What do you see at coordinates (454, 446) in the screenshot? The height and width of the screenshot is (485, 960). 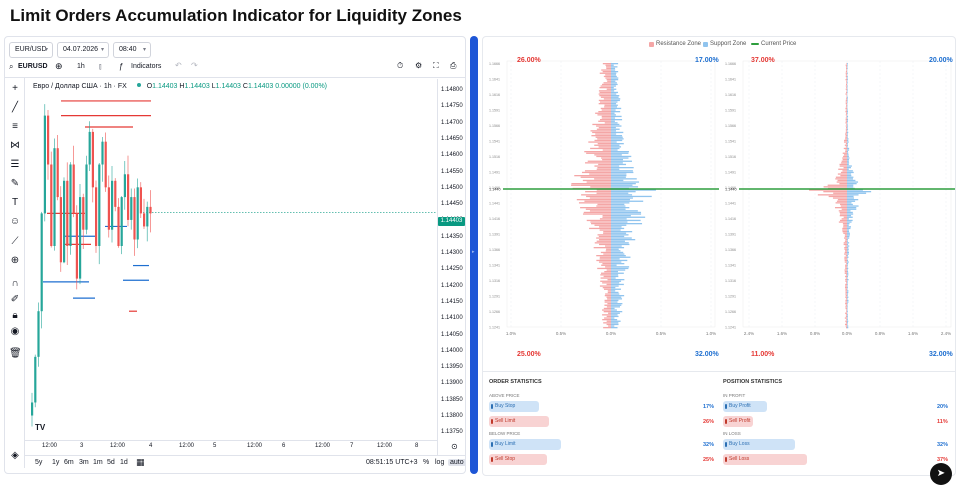 I see `goto-date-icon: ⊙` at bounding box center [454, 446].